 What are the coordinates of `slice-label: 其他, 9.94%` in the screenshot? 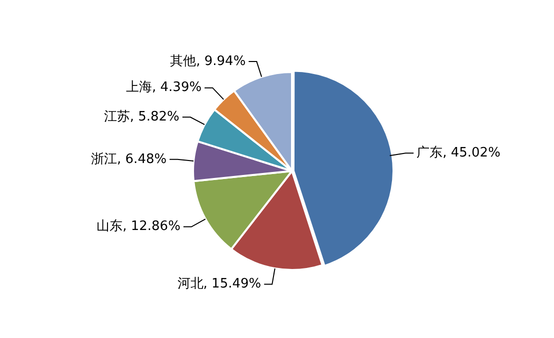 It's located at (208, 61).